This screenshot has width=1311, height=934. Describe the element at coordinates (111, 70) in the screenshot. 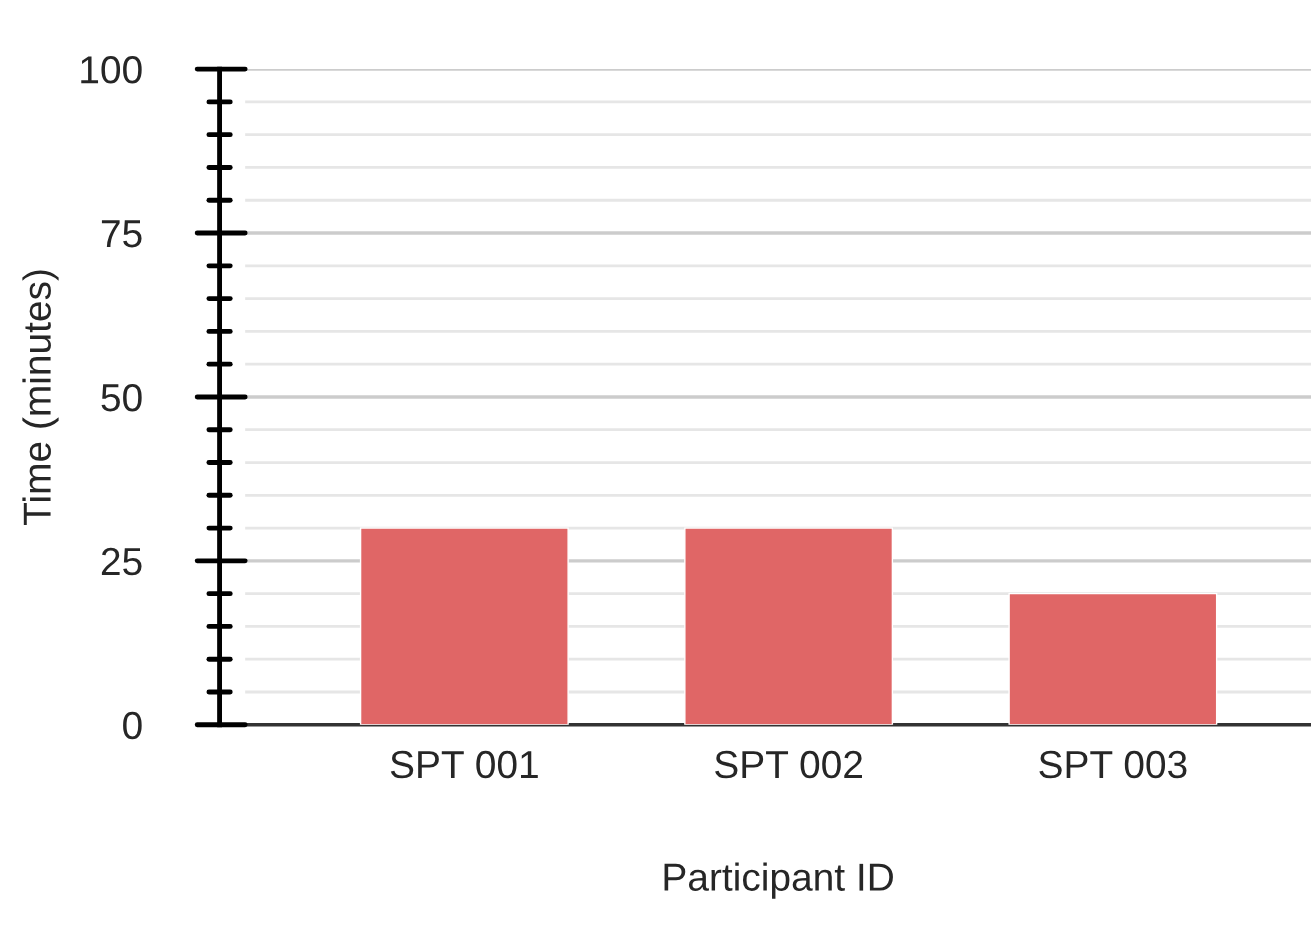

I see `y-tick-label: 100` at that location.